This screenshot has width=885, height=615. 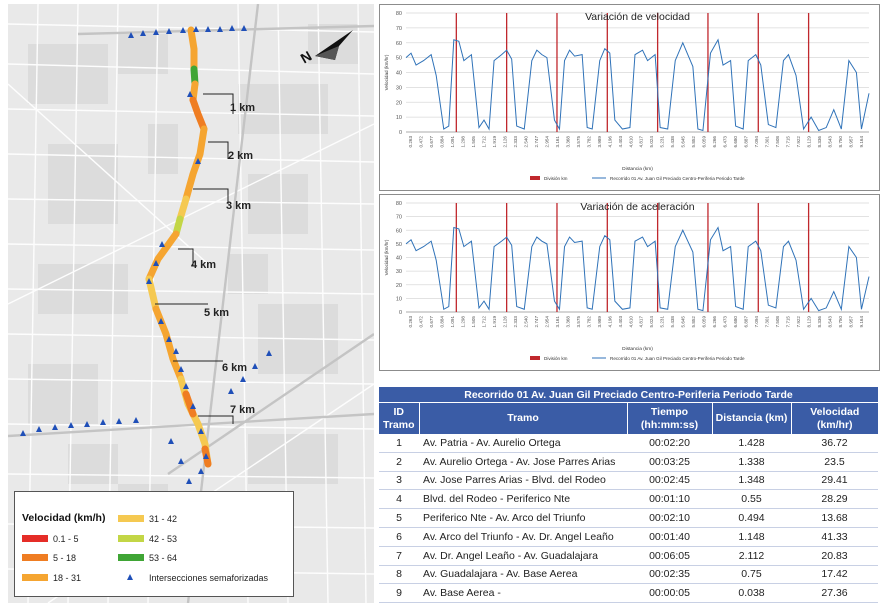 What do you see at coordinates (557, 142) in the screenshot?
I see `x-tick-label: 3.161` at bounding box center [557, 142].